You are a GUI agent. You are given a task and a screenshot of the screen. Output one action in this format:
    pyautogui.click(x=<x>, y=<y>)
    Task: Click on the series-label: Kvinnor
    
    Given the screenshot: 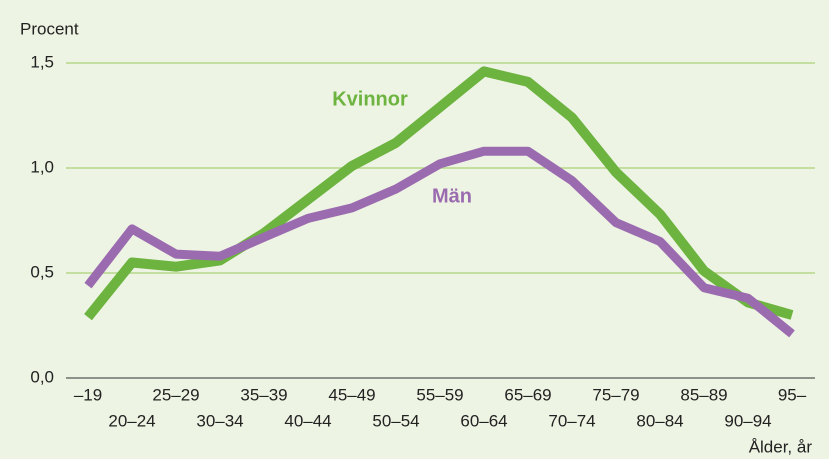 What is the action you would take?
    pyautogui.click(x=370, y=99)
    